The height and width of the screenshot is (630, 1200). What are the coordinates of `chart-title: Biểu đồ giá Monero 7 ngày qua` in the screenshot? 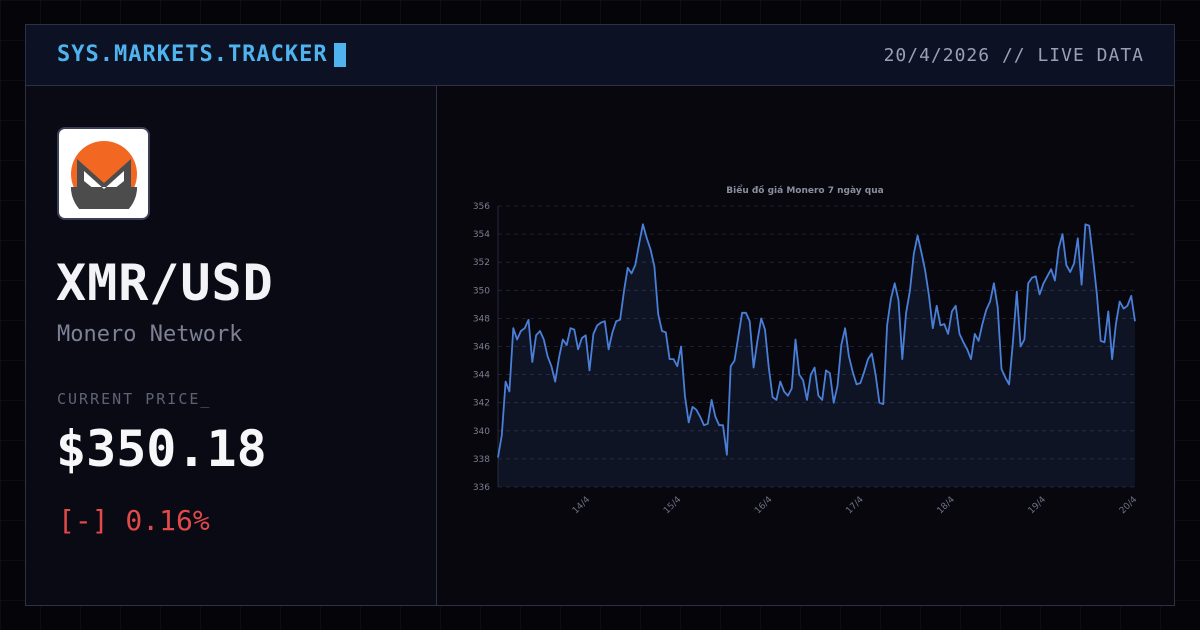 It's located at (804, 190).